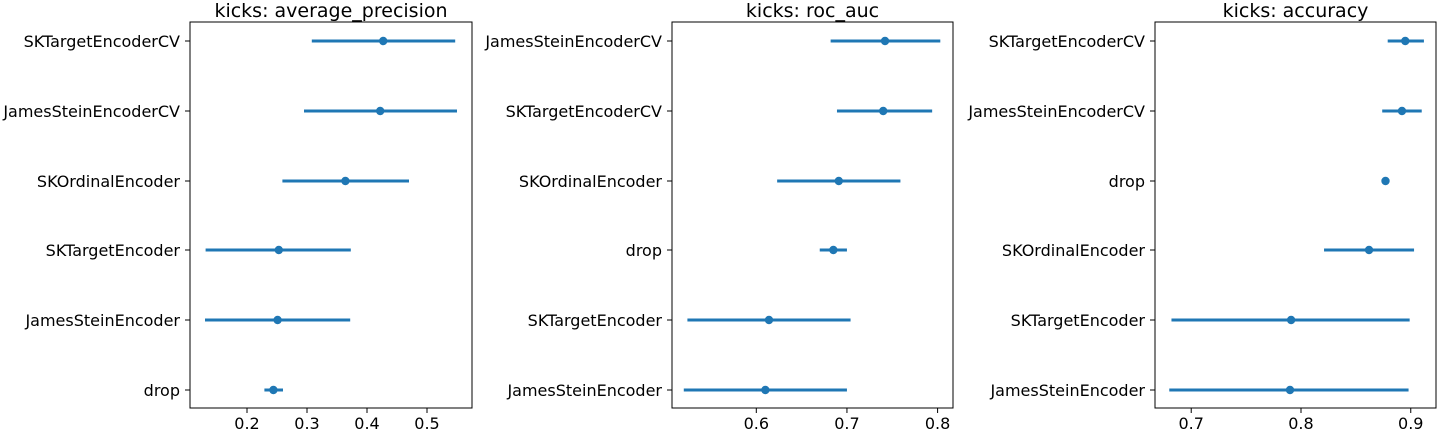 The image size is (1440, 432). I want to click on chart-title: kicks: roc_auc, so click(812, 11).